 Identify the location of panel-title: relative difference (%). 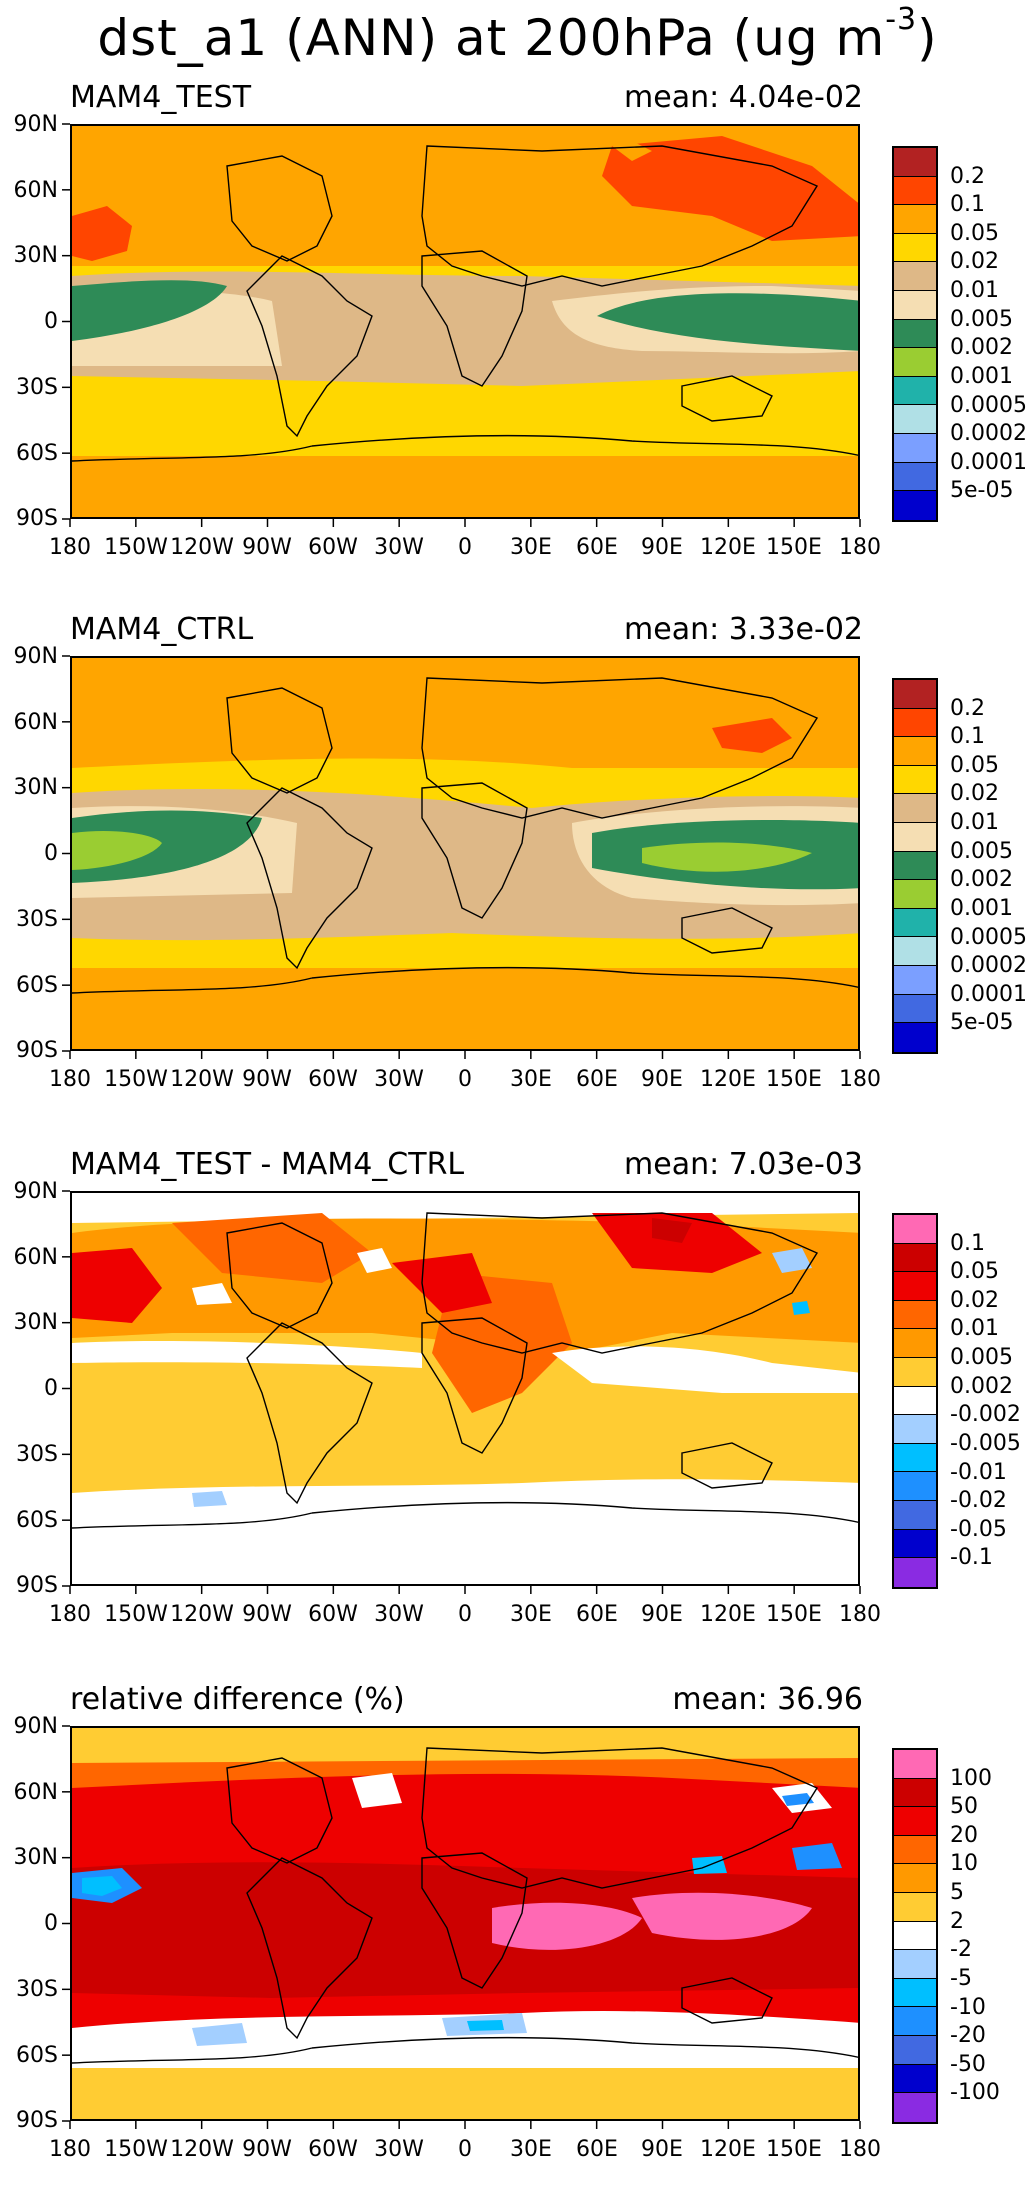
(237, 1699).